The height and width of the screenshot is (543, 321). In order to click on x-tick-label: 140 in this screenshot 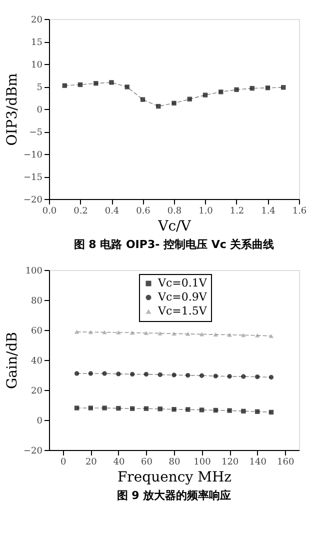, I will do `click(258, 463)`.